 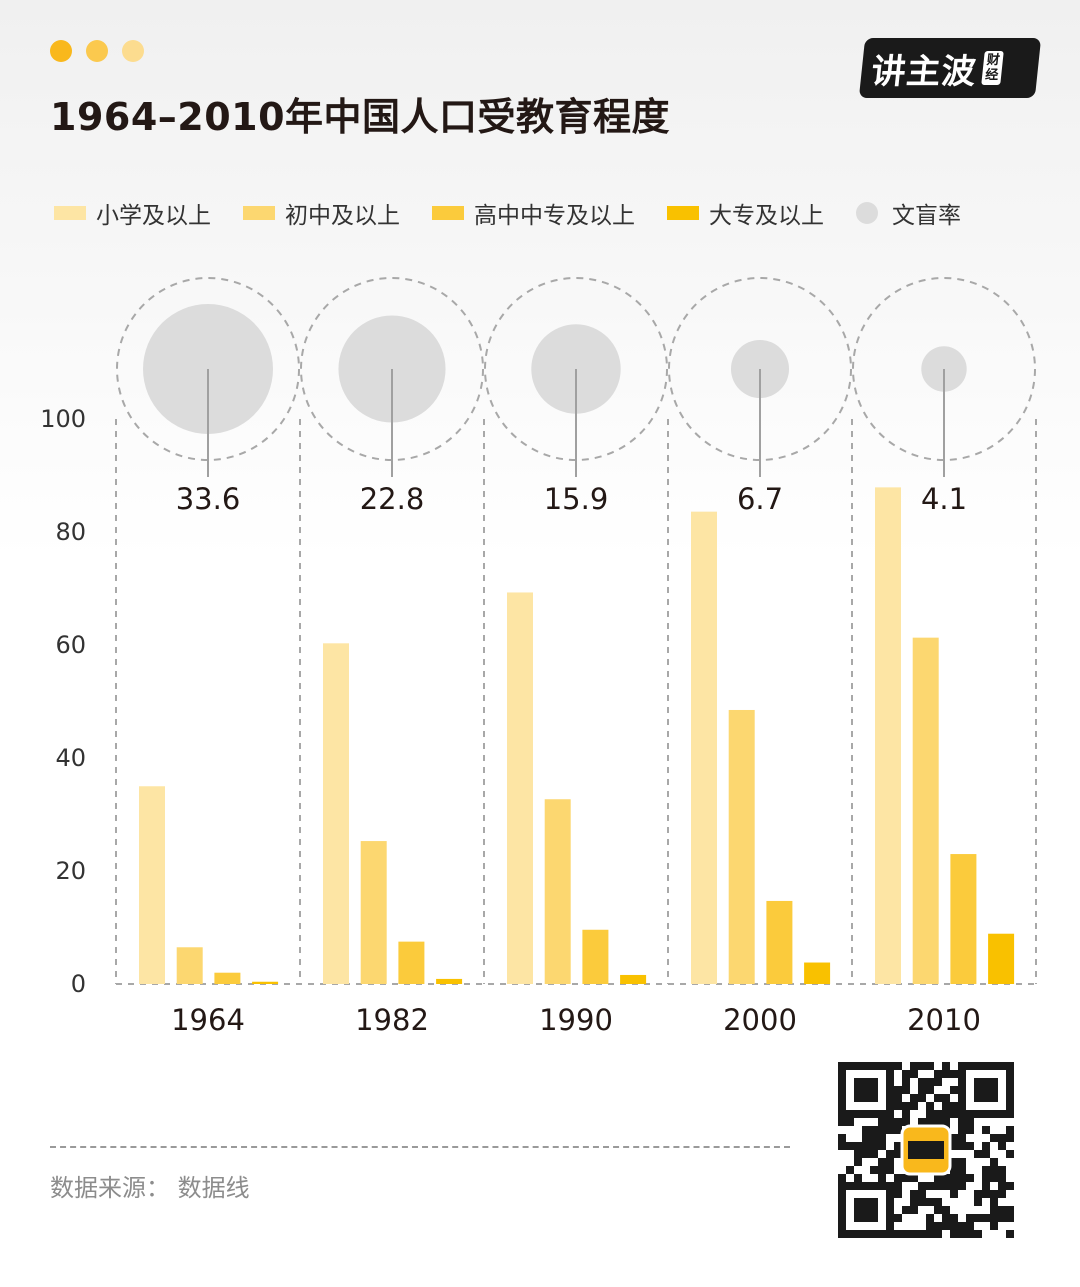 What do you see at coordinates (392, 1020) in the screenshot?
I see `x-category-label: 1982` at bounding box center [392, 1020].